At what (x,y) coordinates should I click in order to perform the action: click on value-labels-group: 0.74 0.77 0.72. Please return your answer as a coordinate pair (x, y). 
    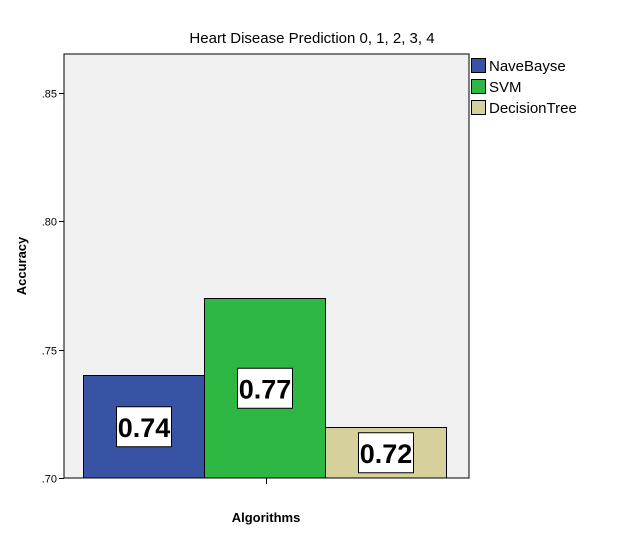
    Looking at the image, I should click on (265, 420).